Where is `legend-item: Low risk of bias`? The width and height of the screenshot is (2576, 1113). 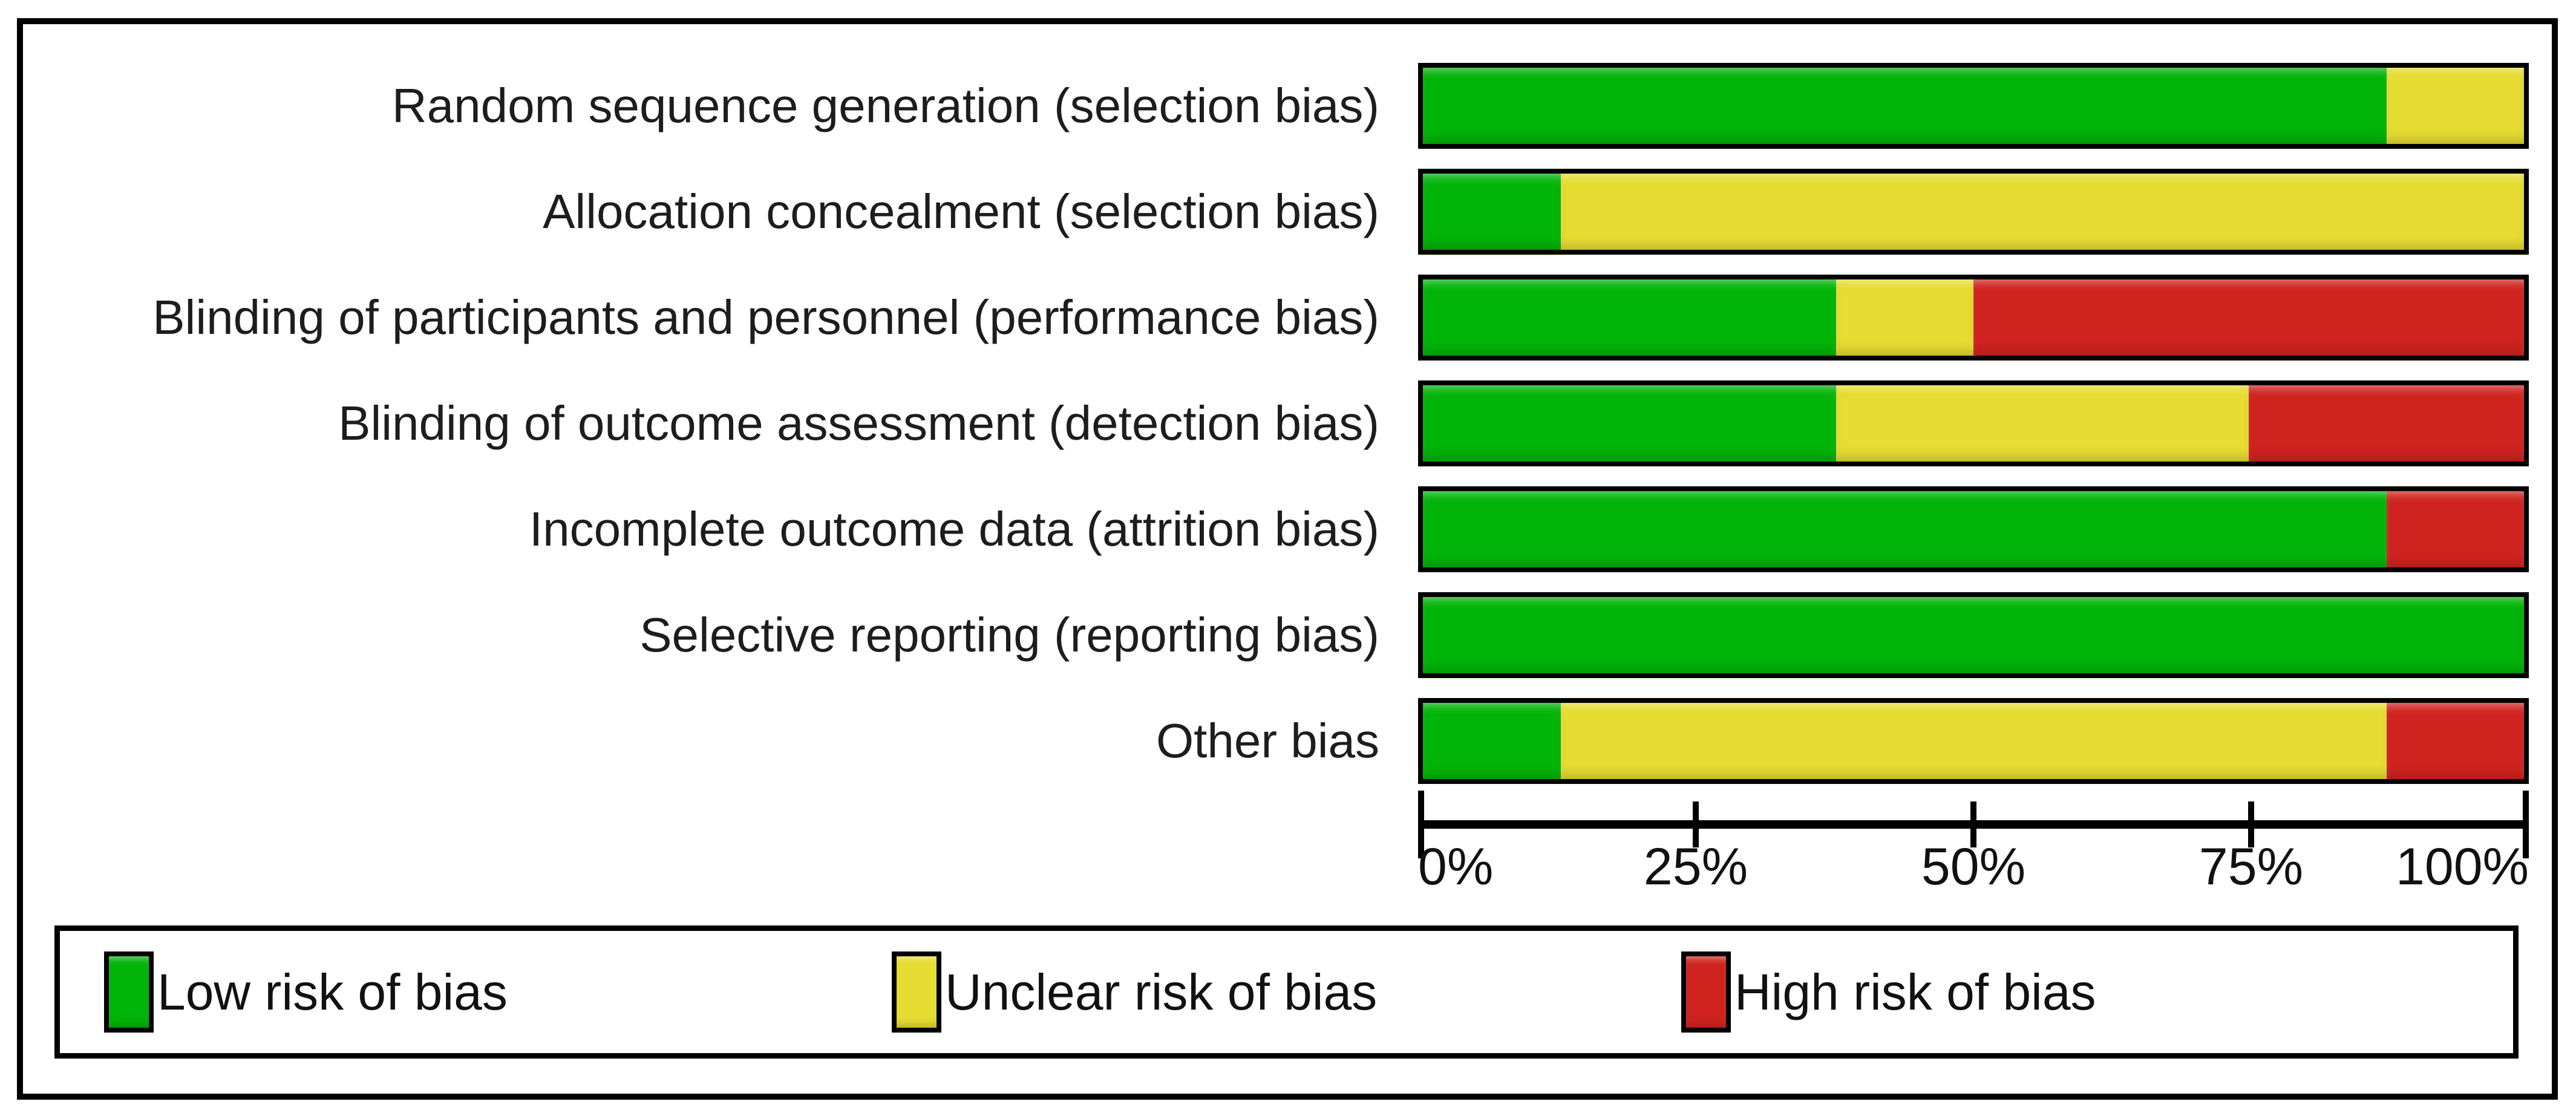
legend-item: Low risk of bias is located at coordinates (306, 992).